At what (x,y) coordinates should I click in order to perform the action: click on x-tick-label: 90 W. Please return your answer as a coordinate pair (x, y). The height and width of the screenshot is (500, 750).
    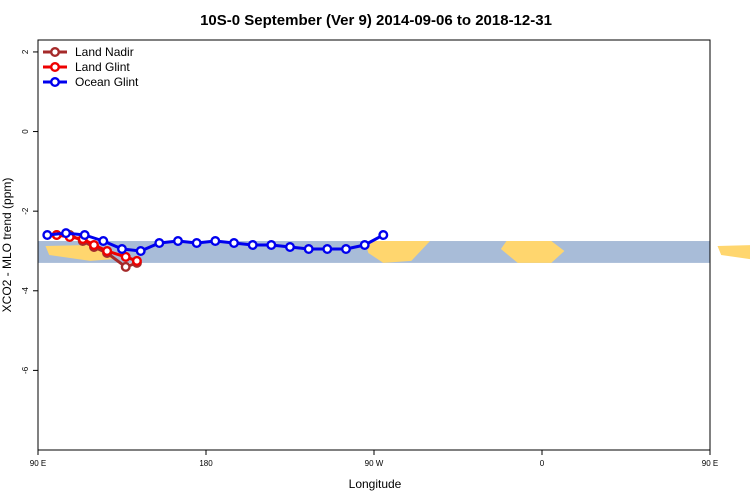
    Looking at the image, I should click on (374, 463).